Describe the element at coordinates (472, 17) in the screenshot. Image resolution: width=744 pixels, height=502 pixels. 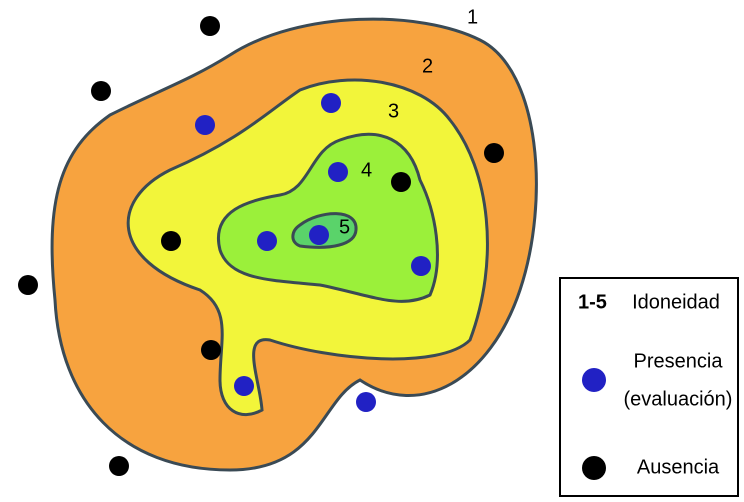
I see `zone-label: 1` at that location.